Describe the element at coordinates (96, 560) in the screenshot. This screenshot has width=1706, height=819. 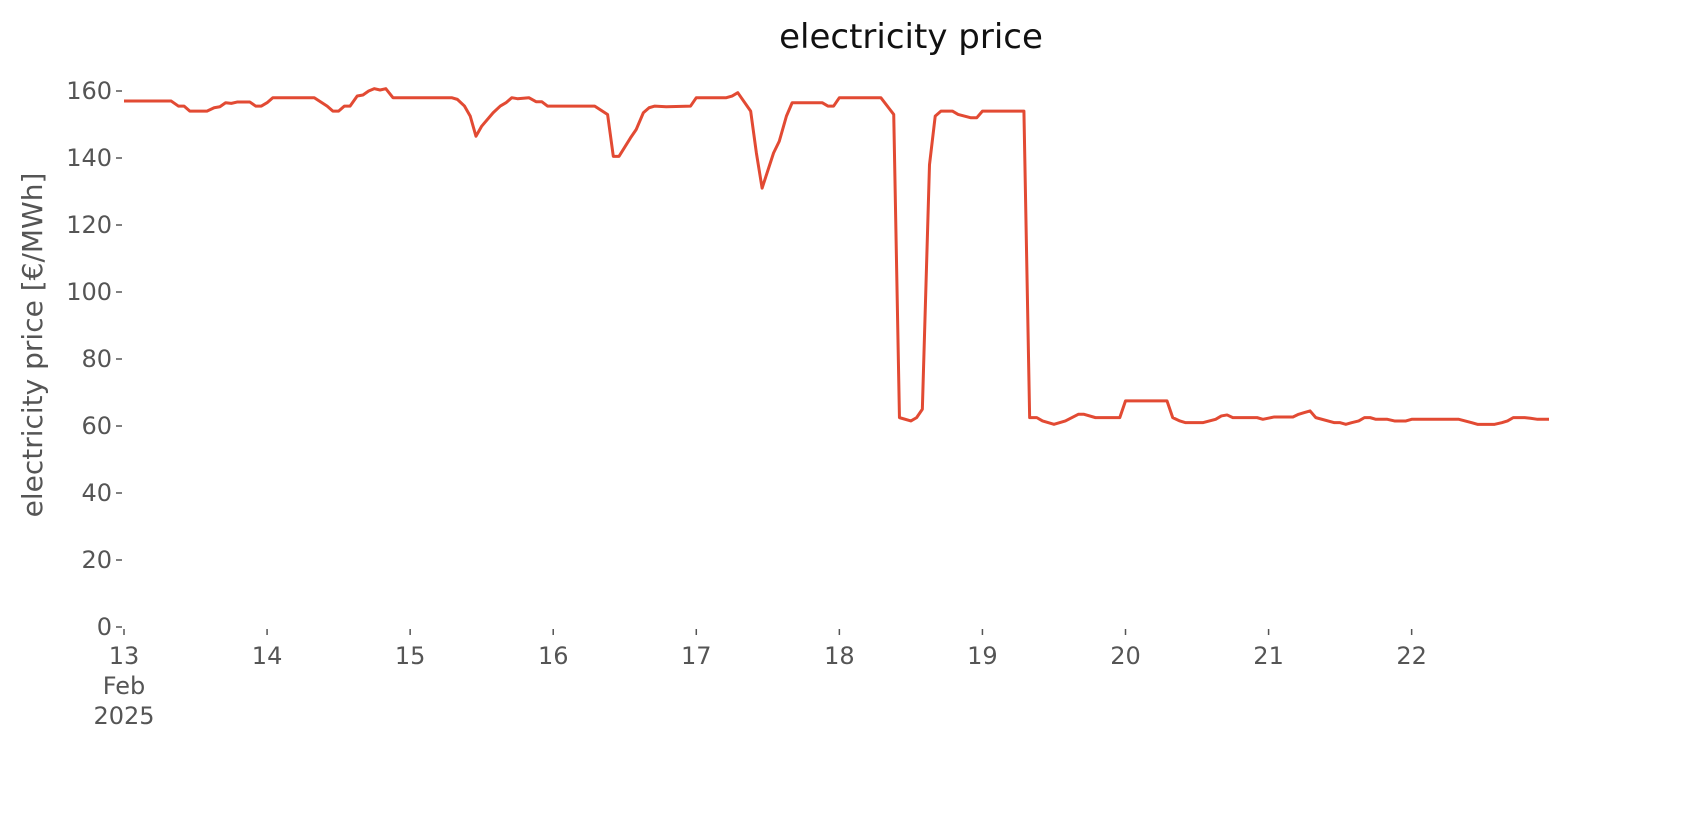
I see `y-tick-label: 20` at that location.